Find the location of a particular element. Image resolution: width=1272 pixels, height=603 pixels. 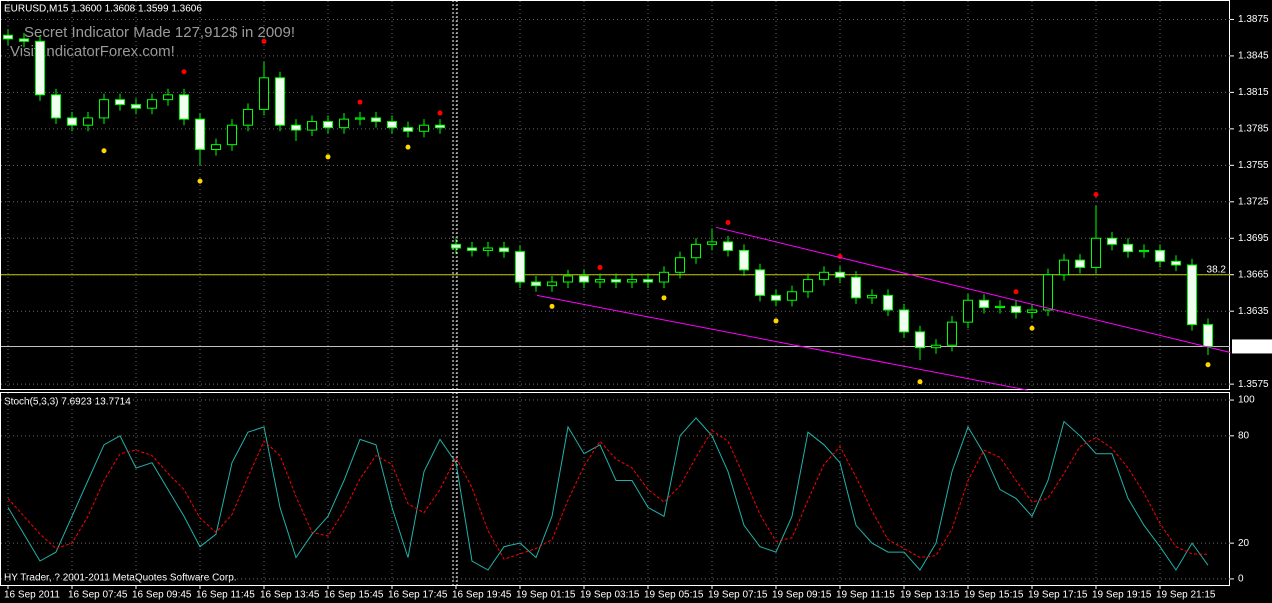

x-tick-label: 19 Sep 05:15 is located at coordinates (674, 595).